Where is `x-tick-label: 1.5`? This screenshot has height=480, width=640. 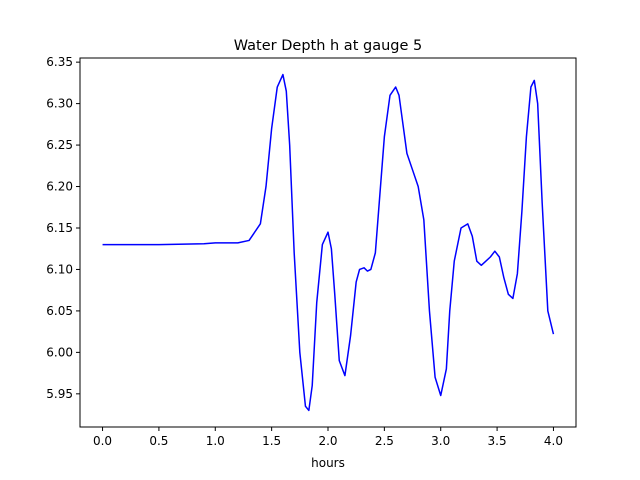
x-tick-label: 1.5 is located at coordinates (271, 441).